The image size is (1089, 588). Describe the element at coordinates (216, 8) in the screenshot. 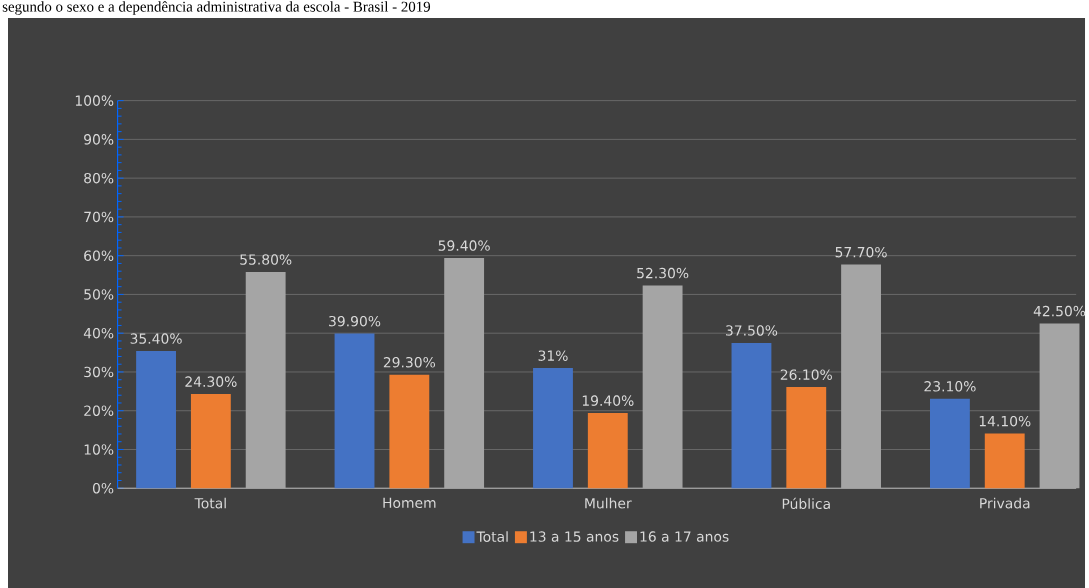

I see `chart-title: segundo o sexo e a dependência administrativa da escola - Brasil - 2019` at that location.